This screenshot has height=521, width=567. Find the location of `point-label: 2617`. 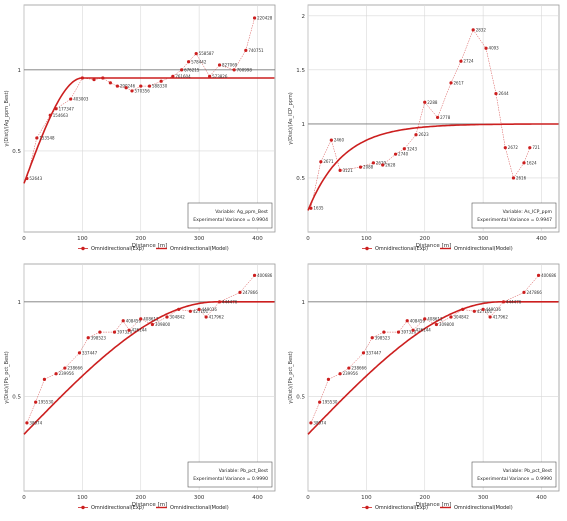

point-label: 2617 is located at coordinates (459, 82).